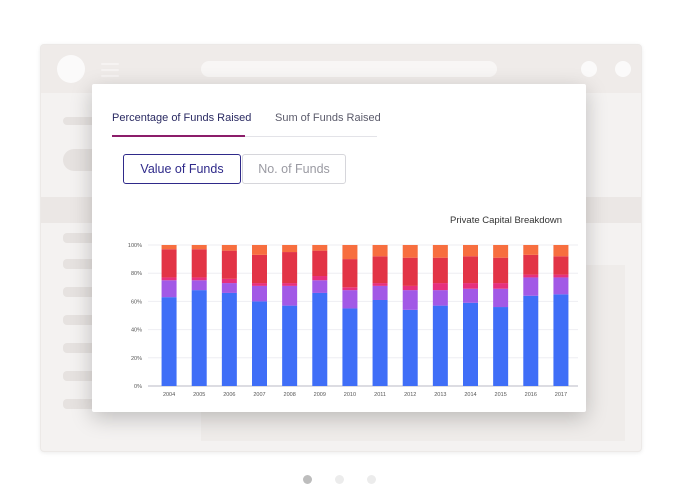 This screenshot has height=496, width=680. Describe the element at coordinates (294, 169) in the screenshot. I see `no-of-funds-toggle: No. of Funds` at that location.